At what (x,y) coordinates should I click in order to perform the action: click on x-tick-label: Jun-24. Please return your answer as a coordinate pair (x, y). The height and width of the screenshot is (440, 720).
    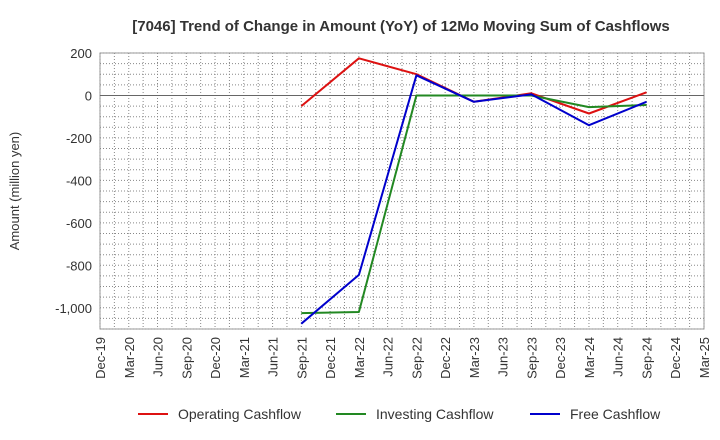
    Looking at the image, I should click on (618, 357).